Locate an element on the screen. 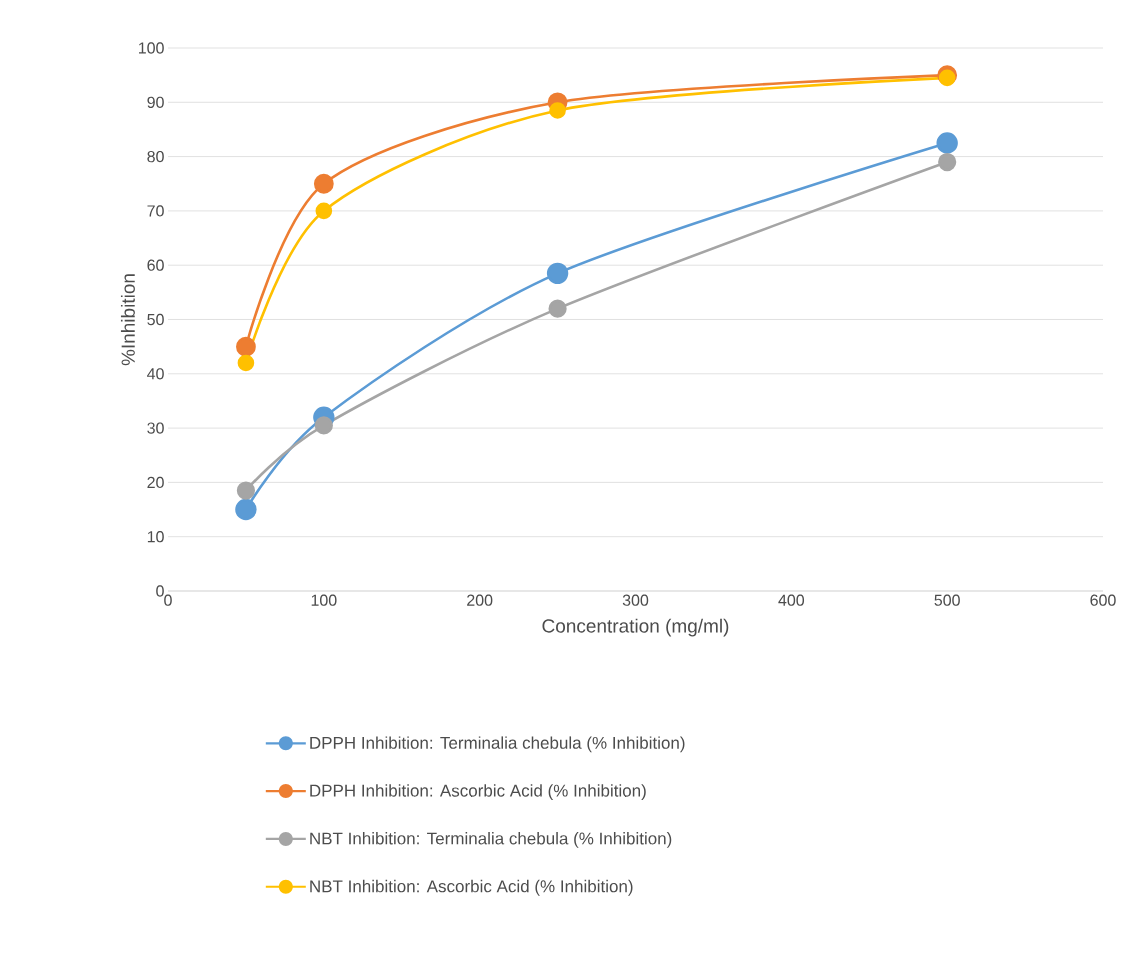  y-tick-label: 20 is located at coordinates (155, 482).